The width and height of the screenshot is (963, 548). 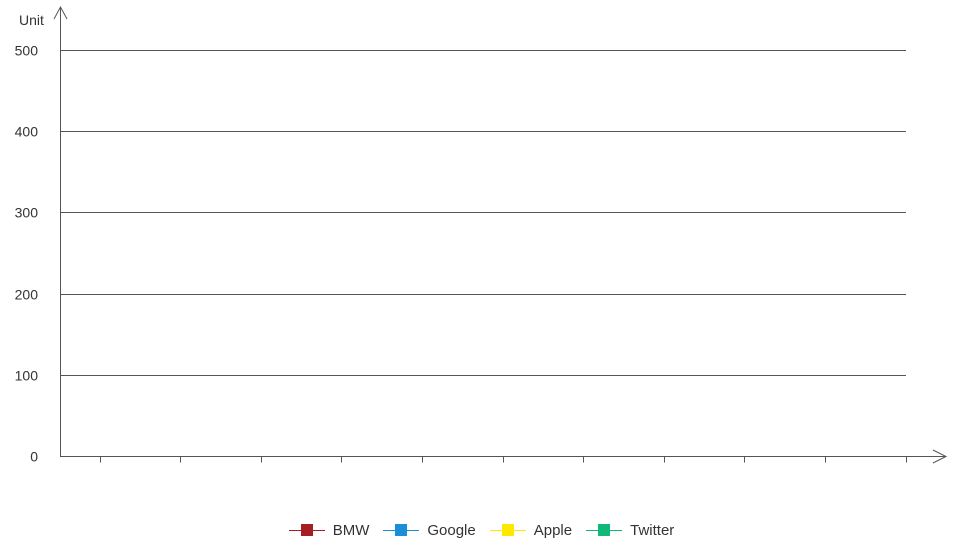 What do you see at coordinates (481, 530) in the screenshot?
I see `legend: BMW Google Apple Twitter` at bounding box center [481, 530].